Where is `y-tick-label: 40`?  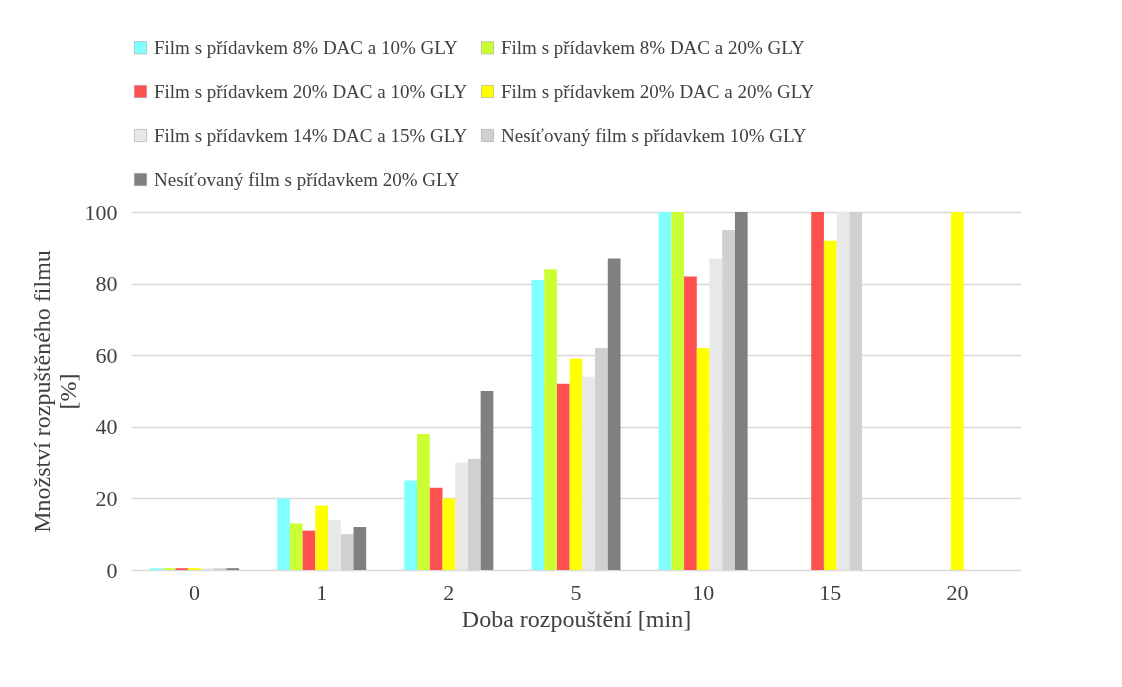
y-tick-label: 40 is located at coordinates (106, 427).